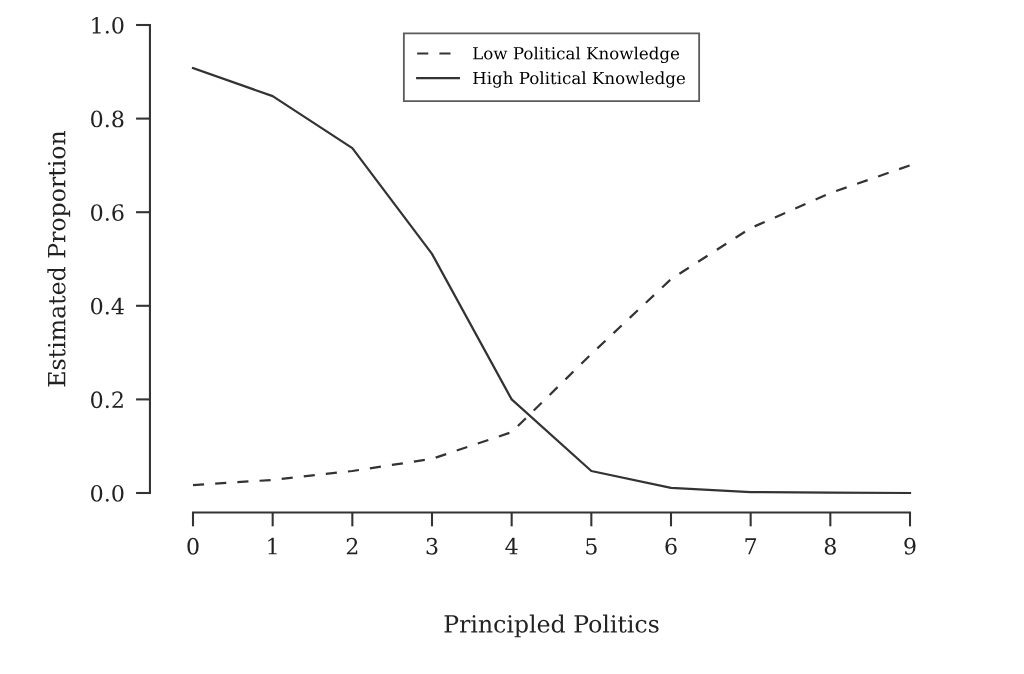 The image size is (1024, 674). I want to click on y-tick-label: 1.0, so click(108, 25).